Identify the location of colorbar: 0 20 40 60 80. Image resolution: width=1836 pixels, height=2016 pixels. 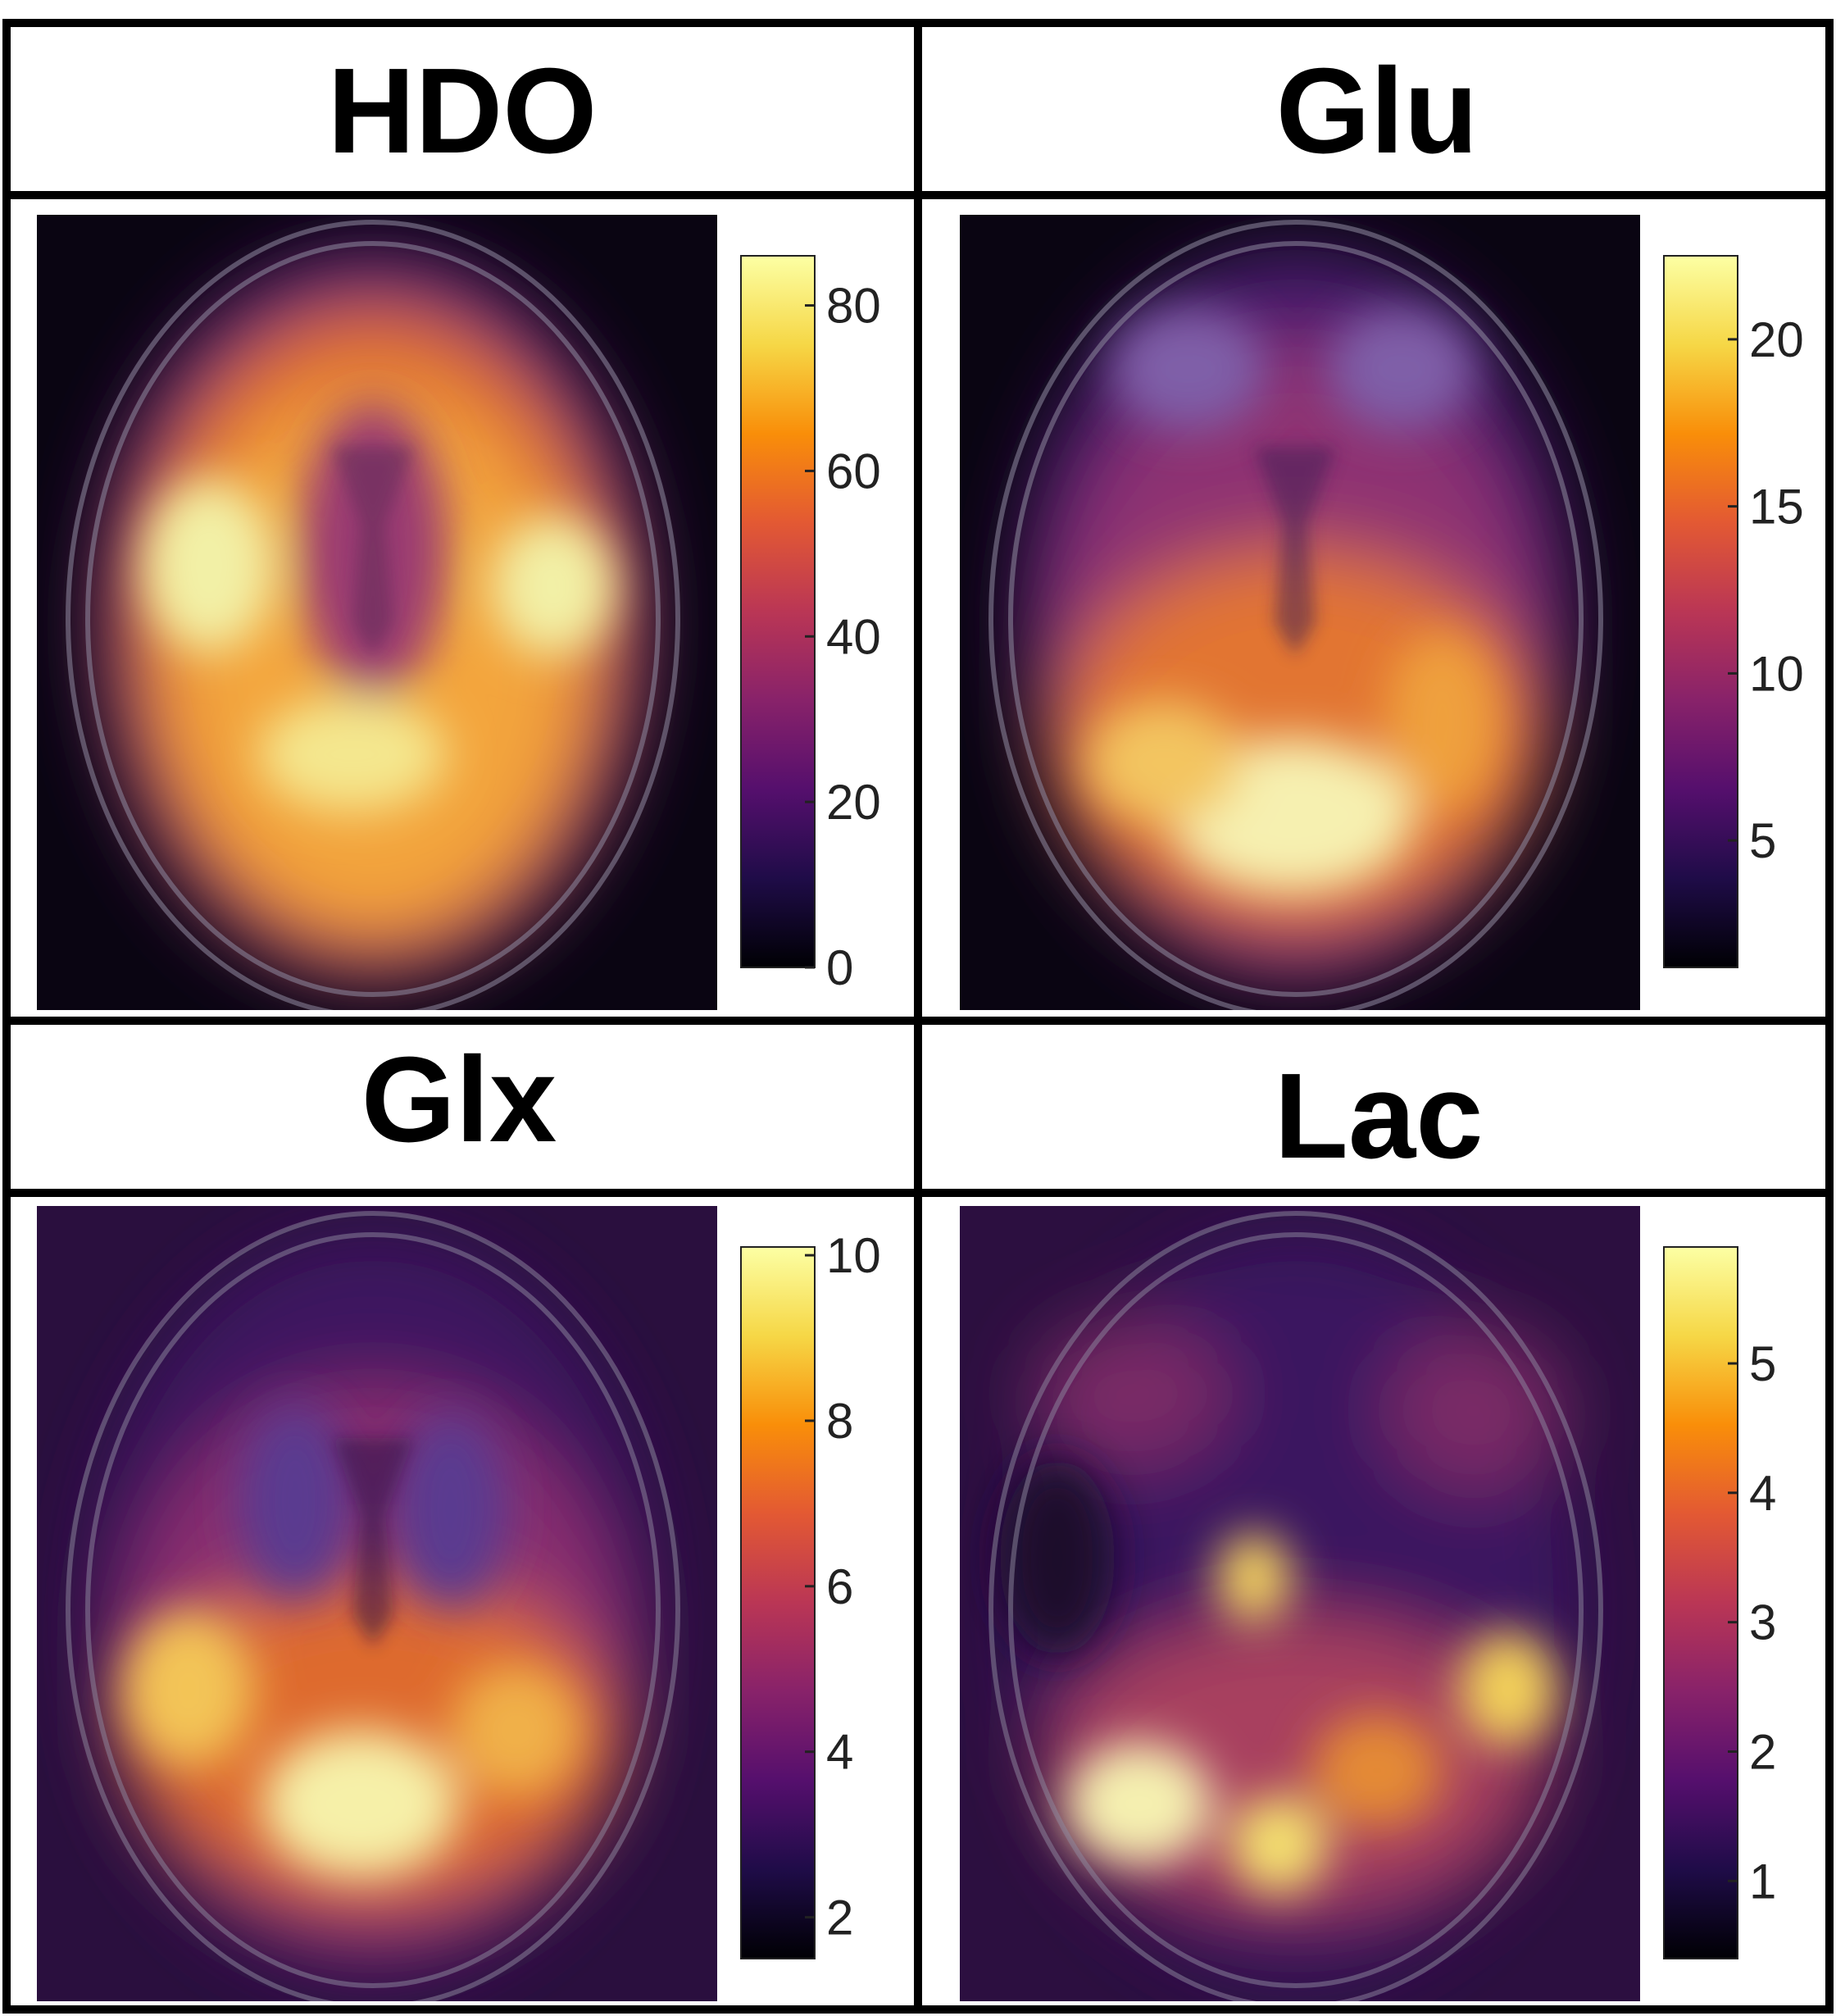
(810, 625).